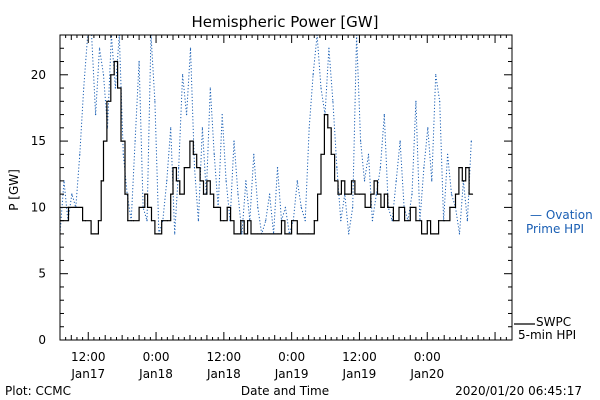  What do you see at coordinates (555, 229) in the screenshot?
I see `legend-ovation-line2: Prime HPI` at bounding box center [555, 229].